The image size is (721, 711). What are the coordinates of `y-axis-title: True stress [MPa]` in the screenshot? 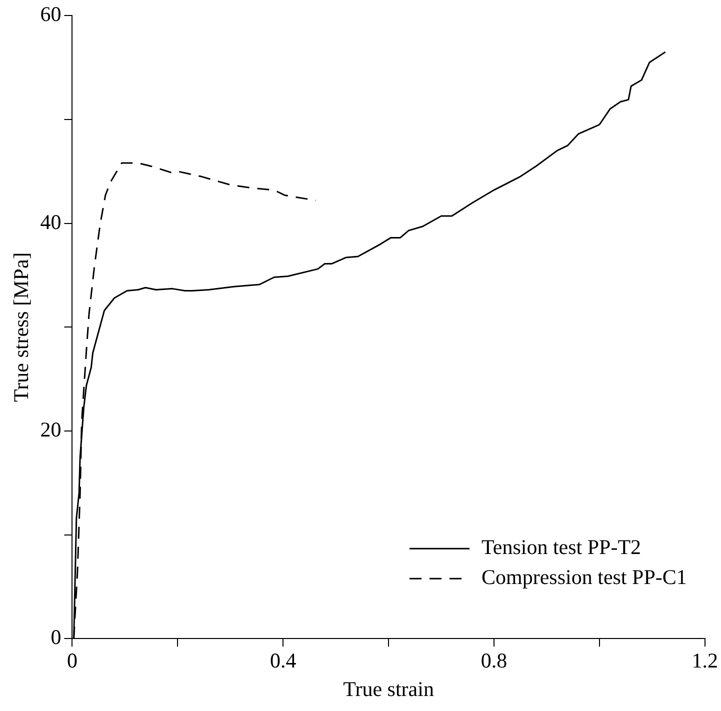 It's located at (21, 327).